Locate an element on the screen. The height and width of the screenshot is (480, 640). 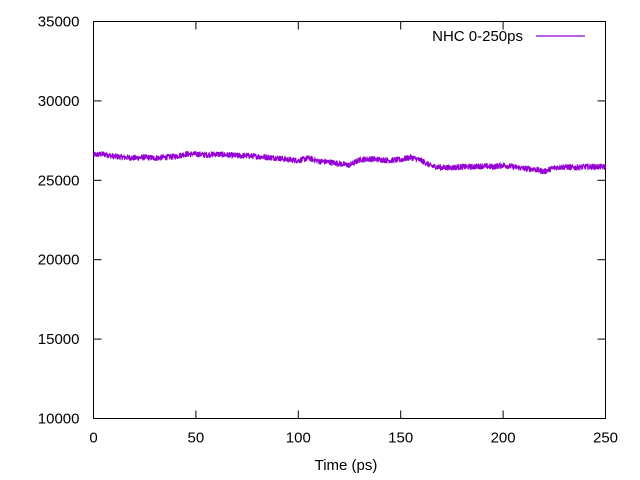
x-tick-label: 250 is located at coordinates (605, 438).